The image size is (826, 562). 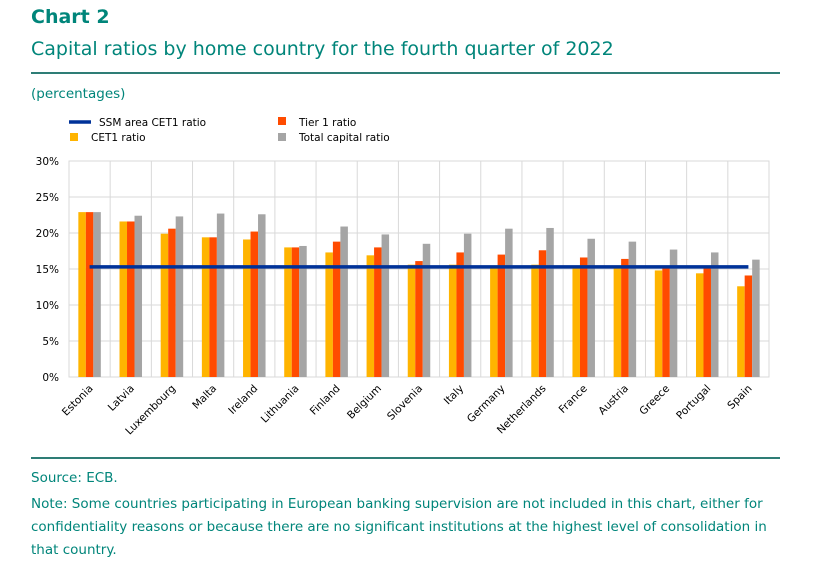 What do you see at coordinates (405, 73) in the screenshot?
I see `title-divider` at bounding box center [405, 73].